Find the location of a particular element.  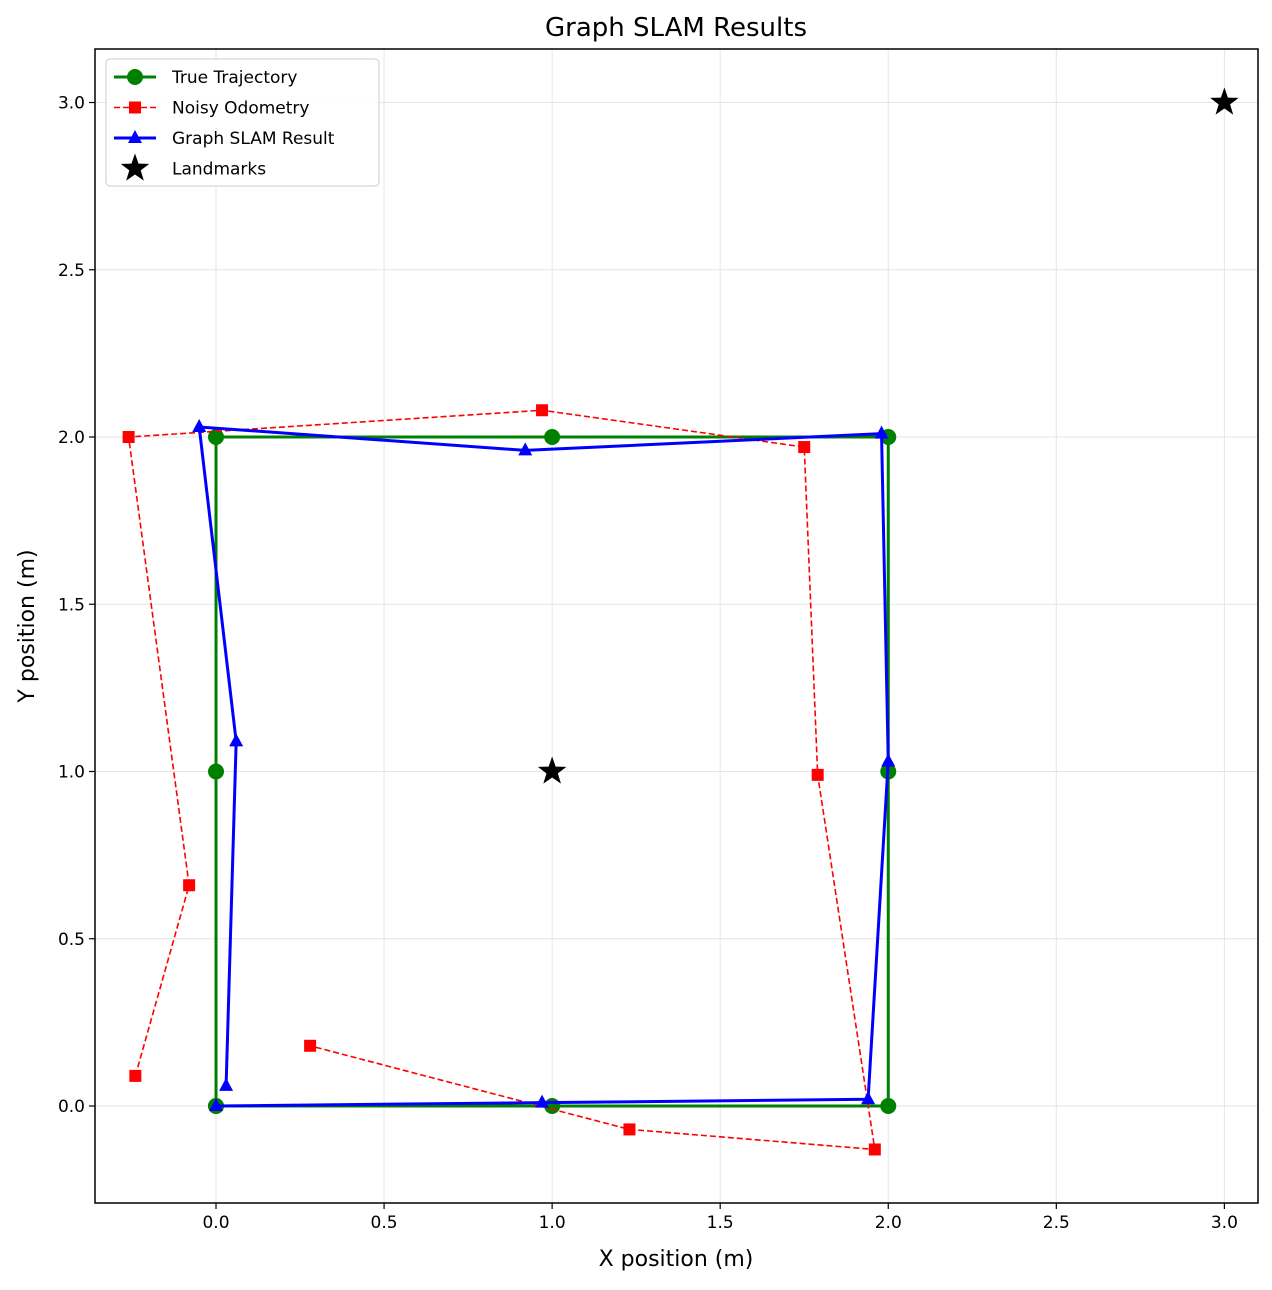

legend-box is located at coordinates (242, 122).